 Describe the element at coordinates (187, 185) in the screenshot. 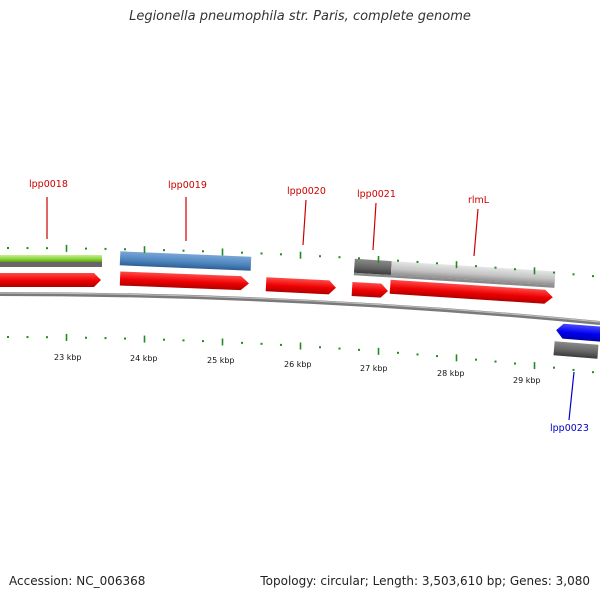

I see `gene-label-lpp0019: lpp0019` at that location.